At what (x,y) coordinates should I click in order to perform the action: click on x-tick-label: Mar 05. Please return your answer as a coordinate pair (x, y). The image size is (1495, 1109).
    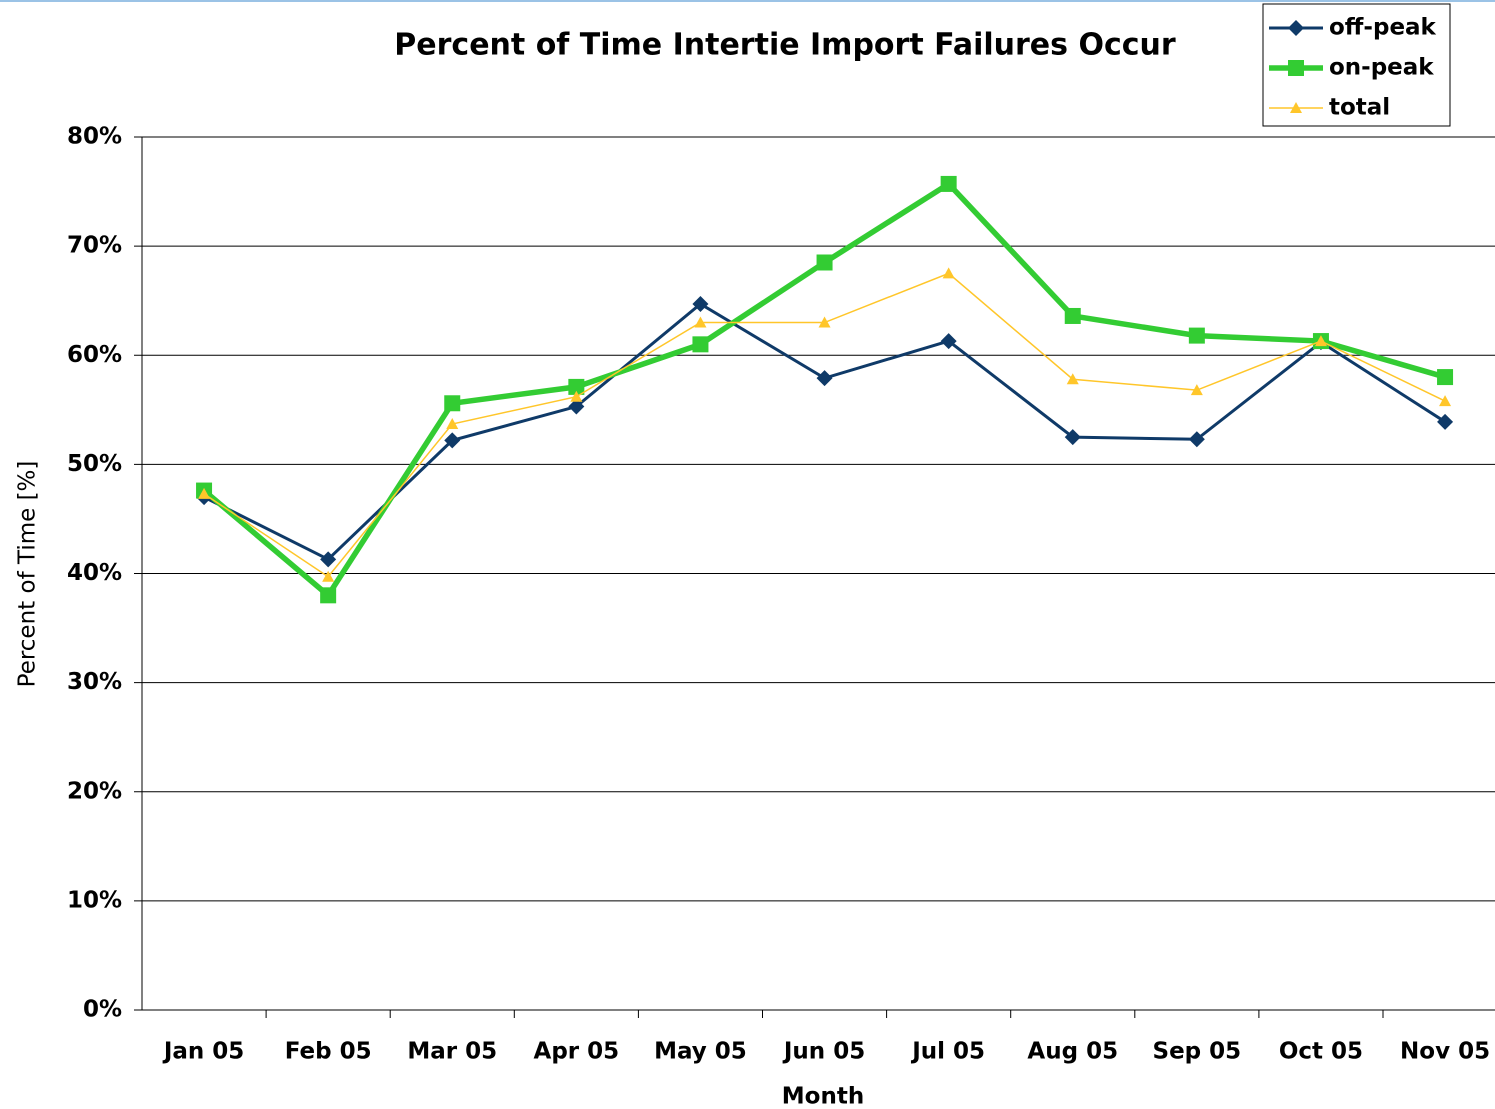
    Looking at the image, I should click on (452, 1052).